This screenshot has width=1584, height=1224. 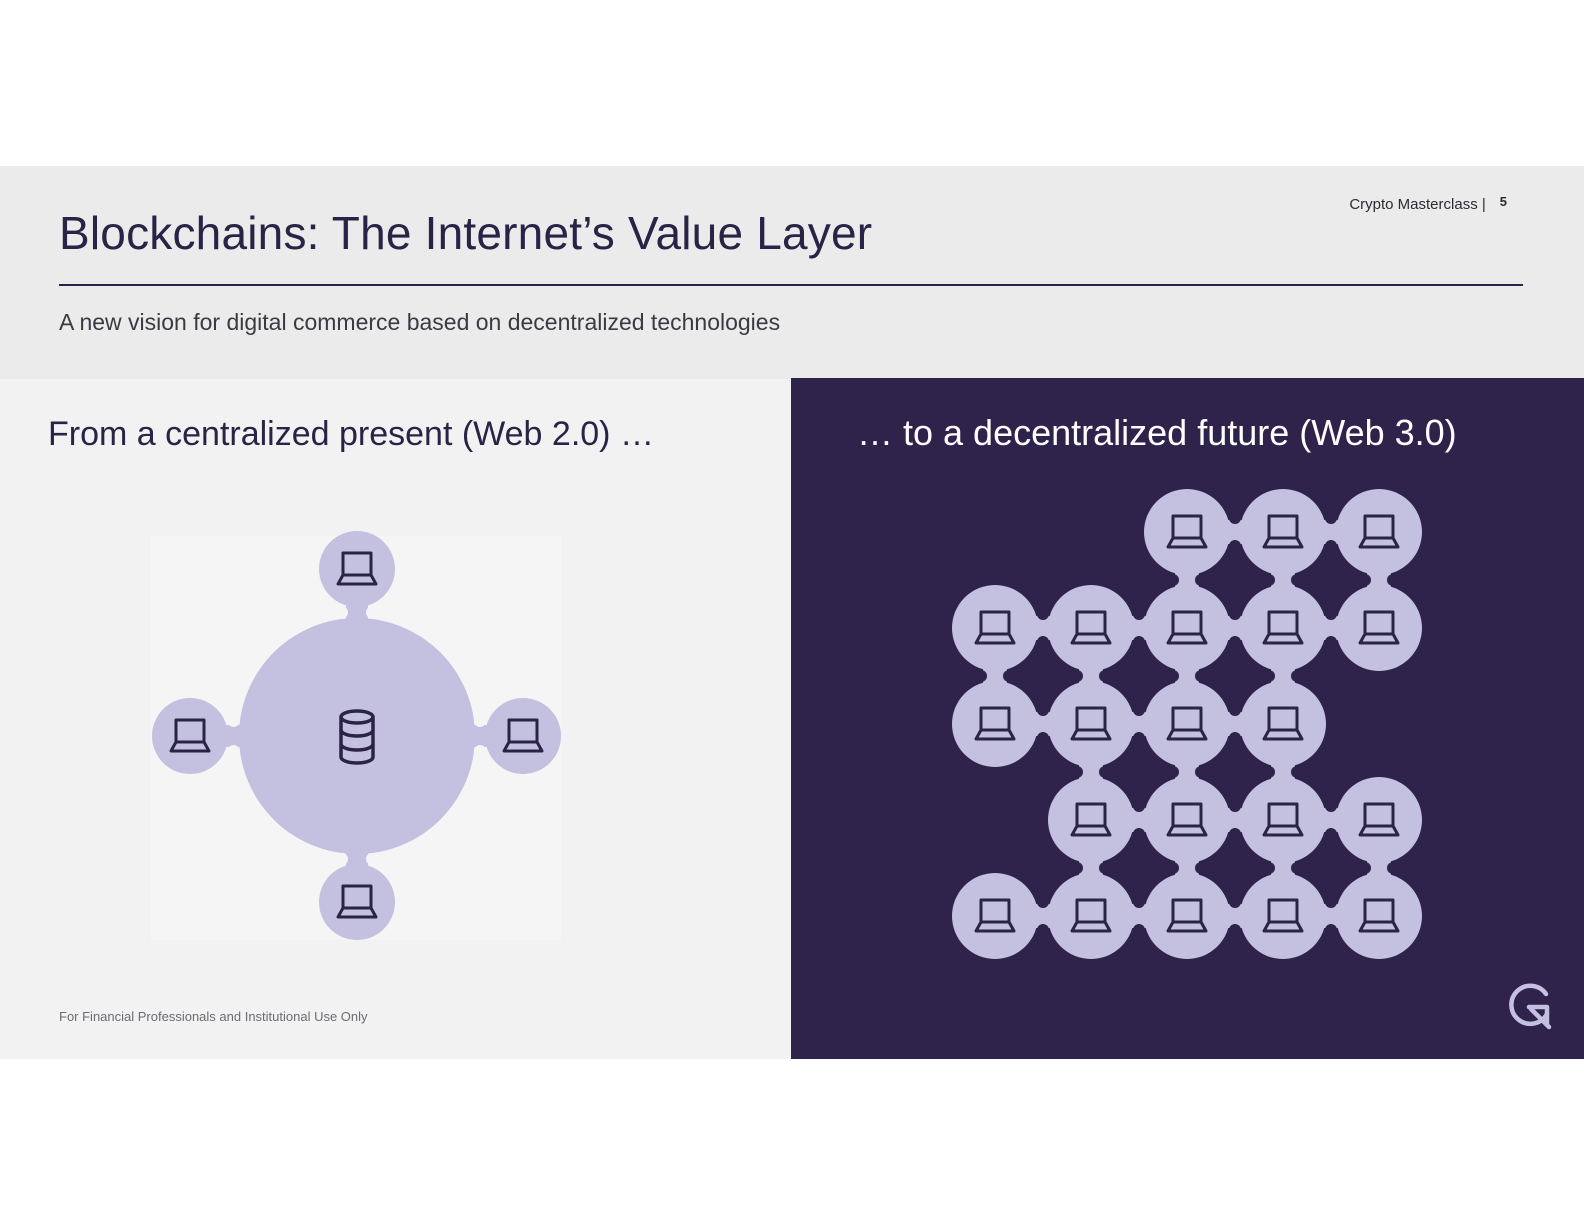 What do you see at coordinates (466, 233) in the screenshot?
I see `slide-title: Blockchains: The Internet’s Value Layer` at bounding box center [466, 233].